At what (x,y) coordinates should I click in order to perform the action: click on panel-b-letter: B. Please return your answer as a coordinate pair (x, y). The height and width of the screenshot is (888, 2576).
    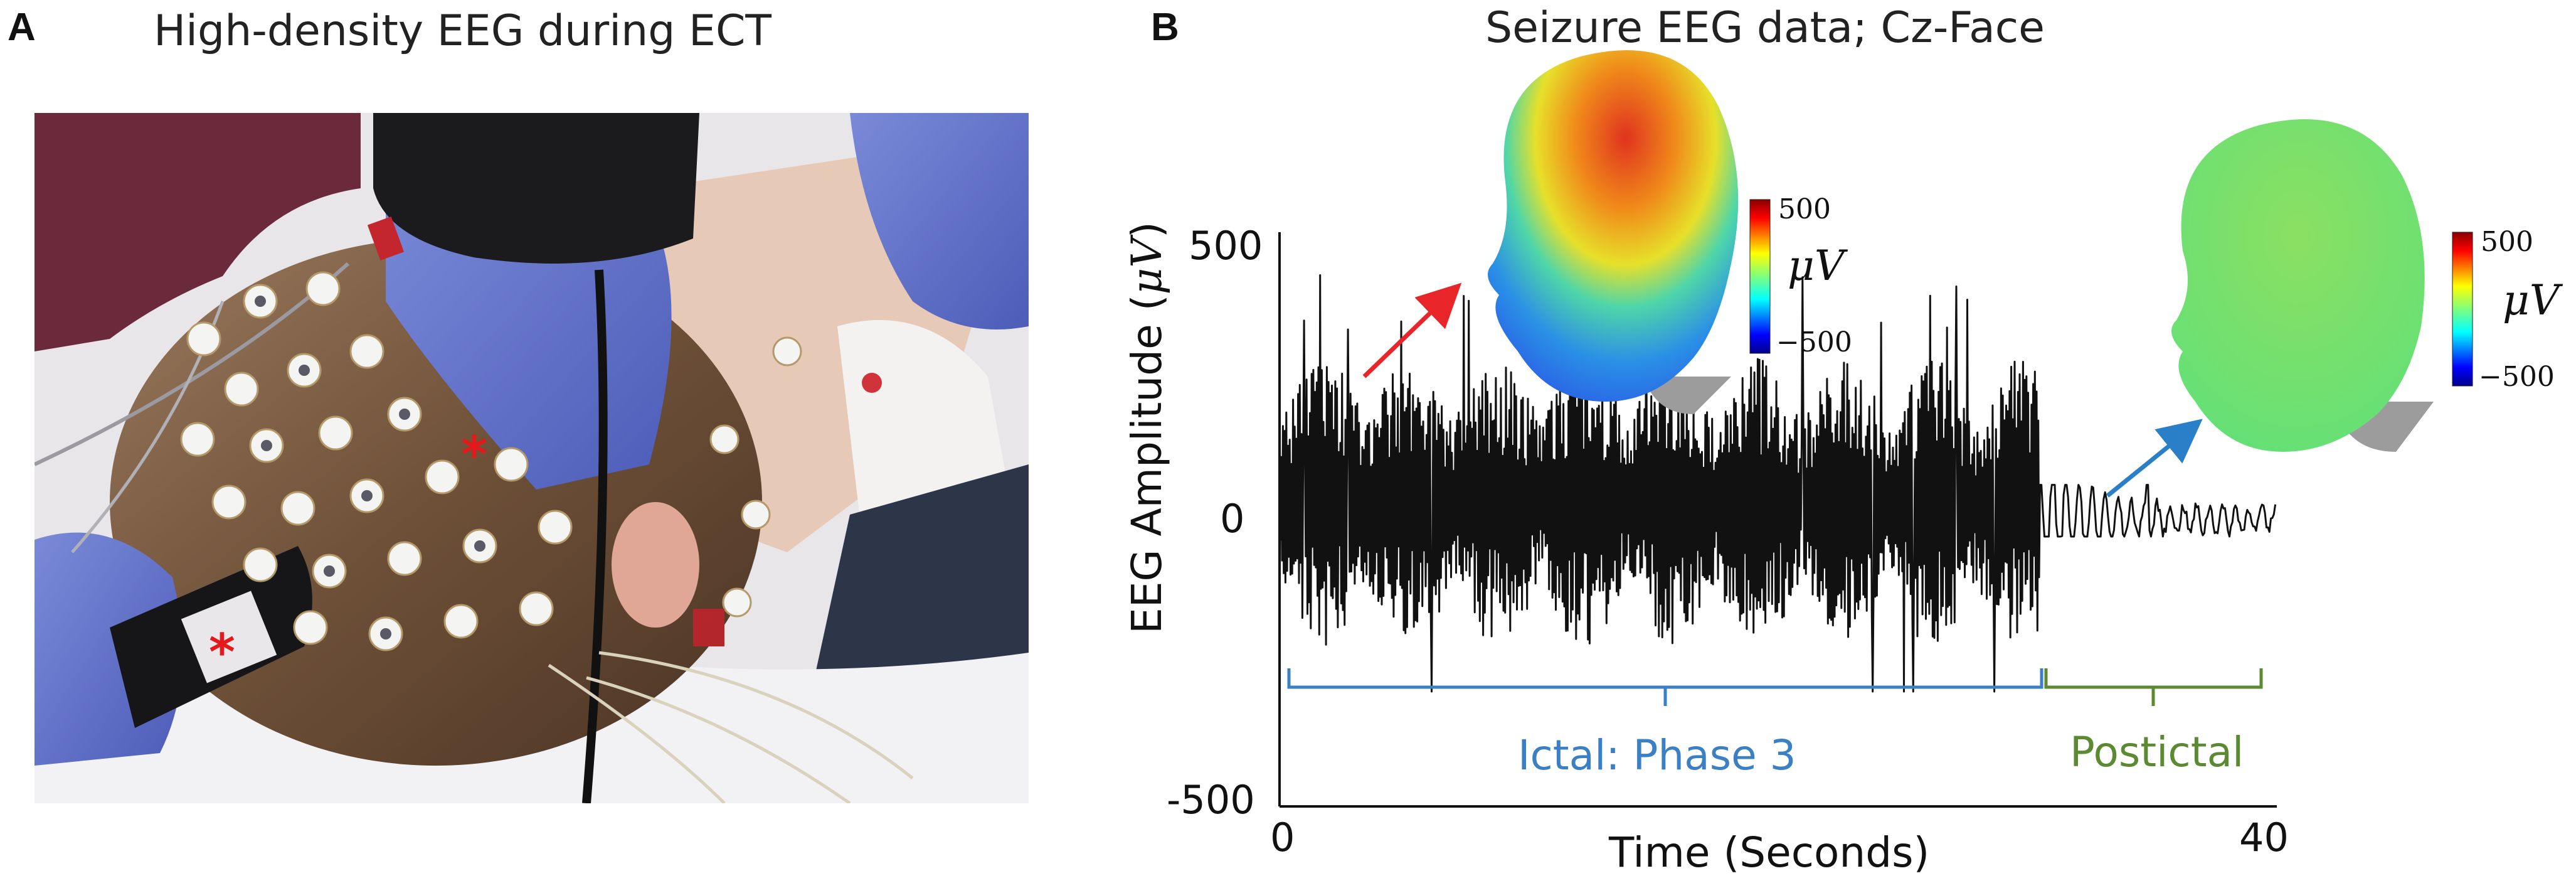
    Looking at the image, I should click on (1165, 28).